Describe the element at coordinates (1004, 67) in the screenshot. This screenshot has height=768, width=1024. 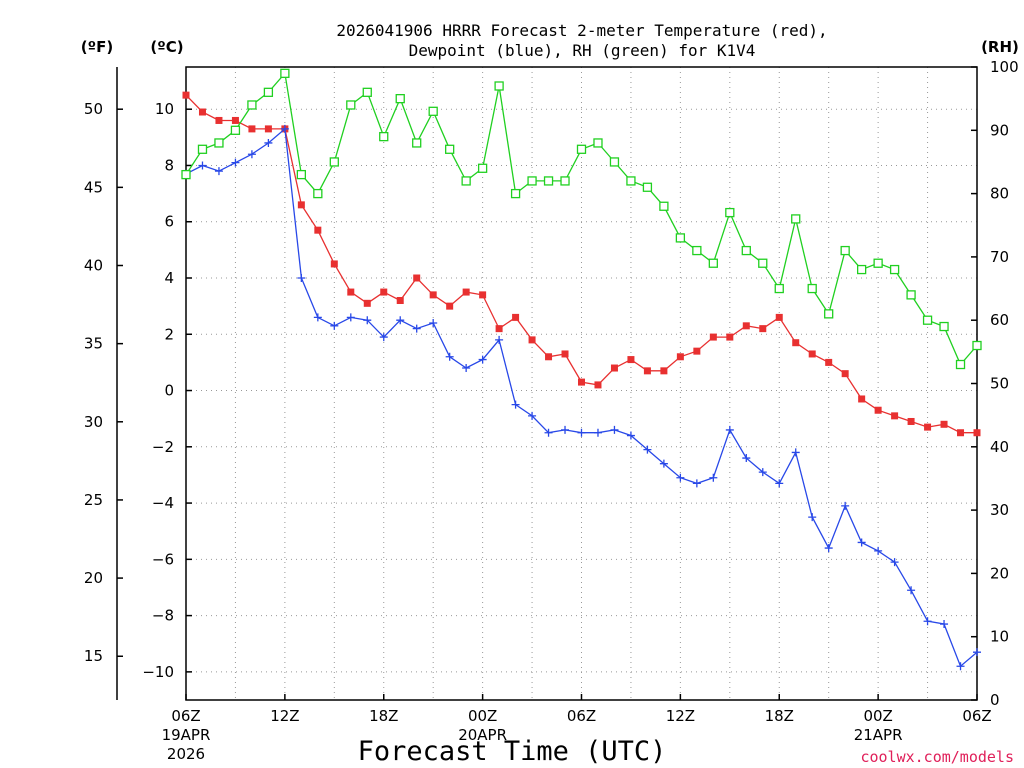
I see `rh-tick-label: 100` at that location.